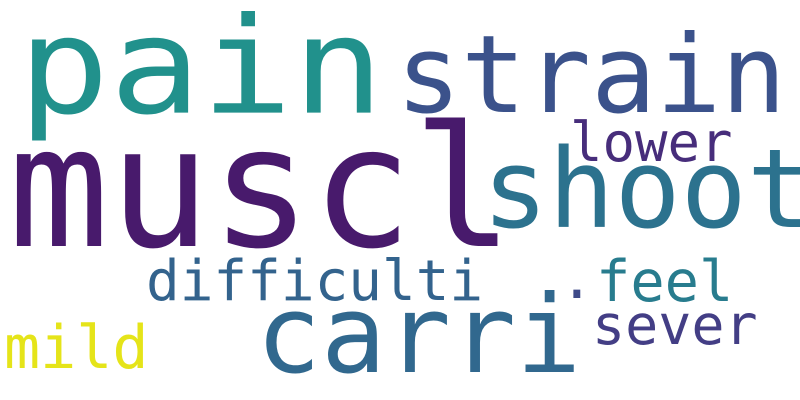 The width and height of the screenshot is (800, 400). I want to click on word-lower: lower, so click(651, 142).